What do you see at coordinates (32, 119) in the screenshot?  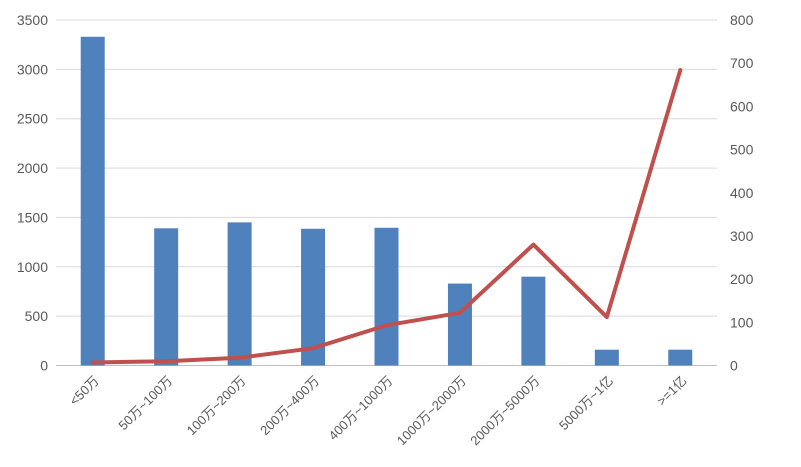 I see `left-axis-tick-label: 2500` at bounding box center [32, 119].